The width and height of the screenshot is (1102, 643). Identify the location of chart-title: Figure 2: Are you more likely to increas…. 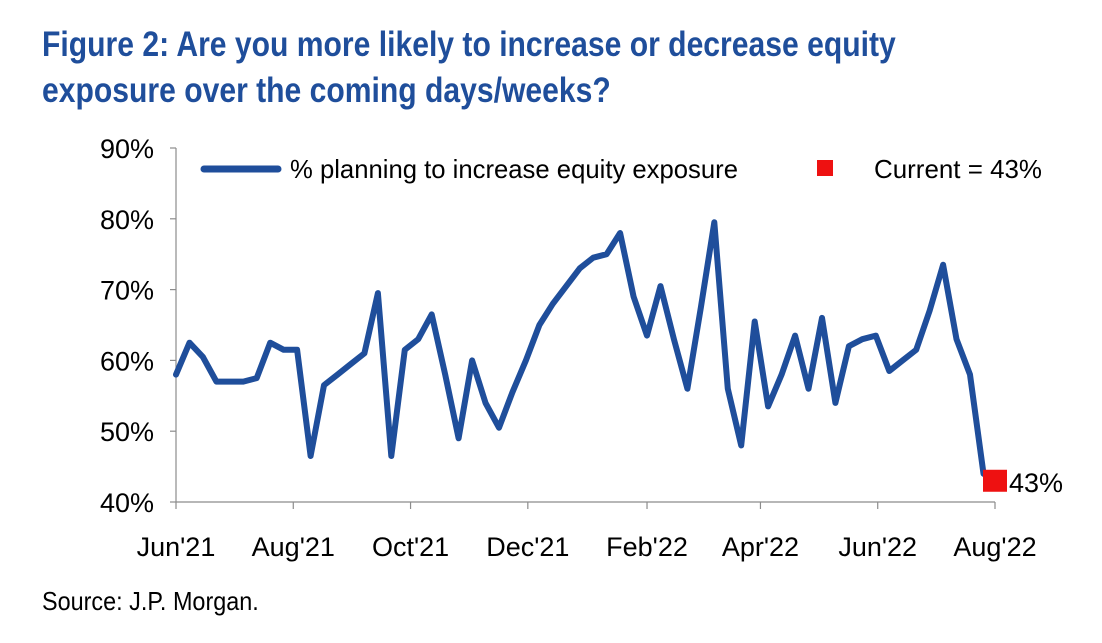
(469, 67).